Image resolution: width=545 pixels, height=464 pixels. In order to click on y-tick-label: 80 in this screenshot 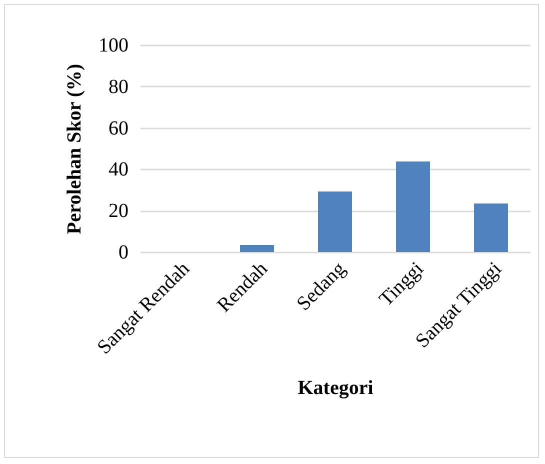, I will do `click(118, 87)`.